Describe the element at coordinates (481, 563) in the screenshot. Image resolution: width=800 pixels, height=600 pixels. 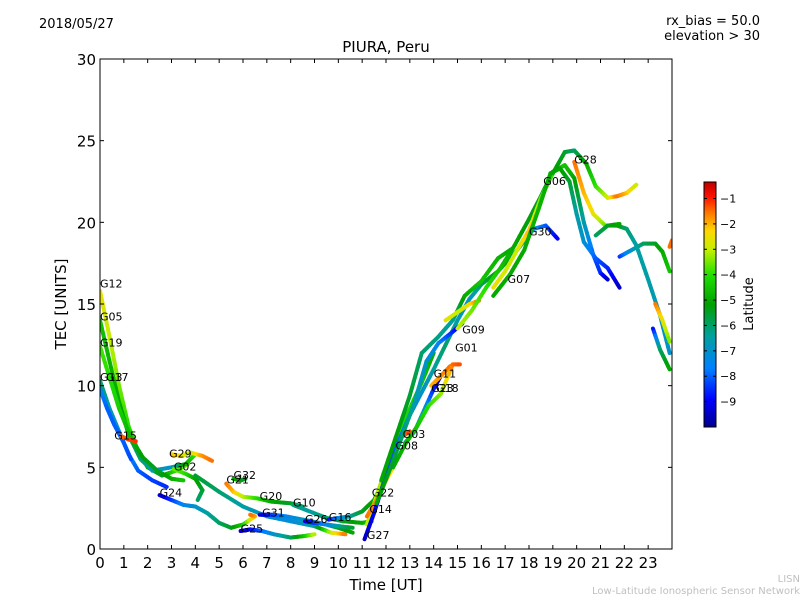
I see `x-tick-label: 16` at that location.